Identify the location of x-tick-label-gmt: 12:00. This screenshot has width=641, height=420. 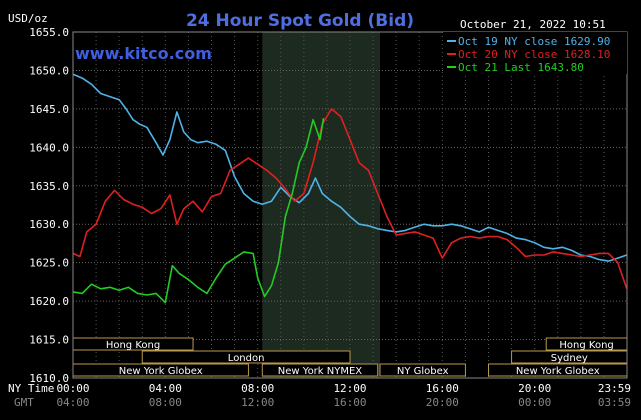
(257, 402).